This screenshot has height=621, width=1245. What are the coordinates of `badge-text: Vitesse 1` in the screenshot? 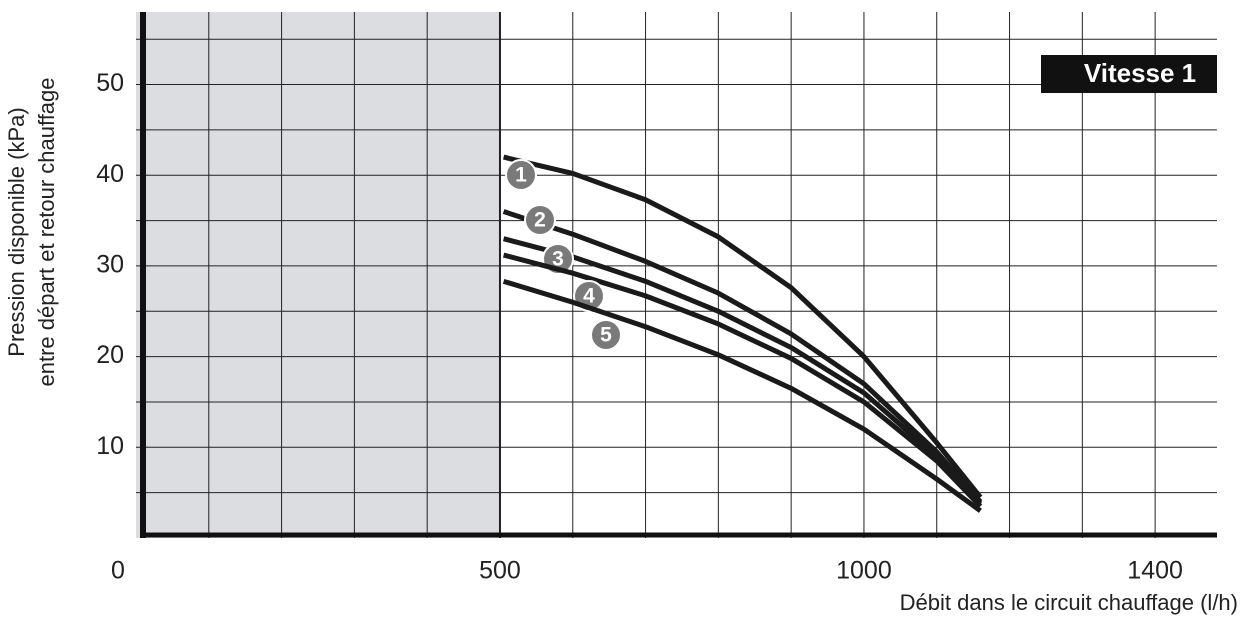 It's located at (1140, 73).